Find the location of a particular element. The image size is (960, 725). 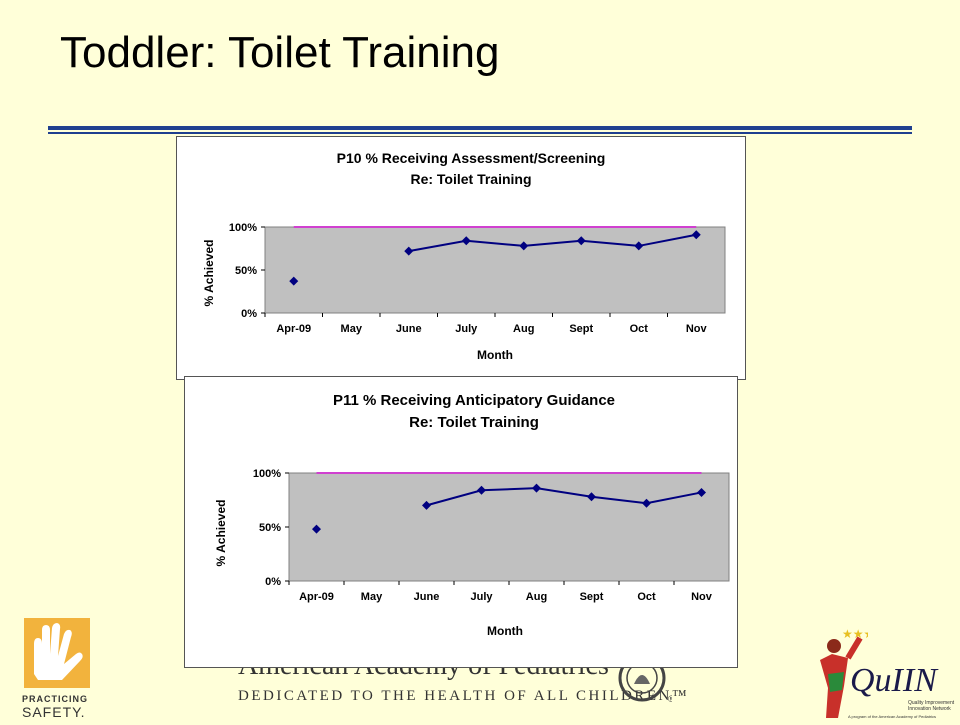

plot-background is located at coordinates (495, 270).